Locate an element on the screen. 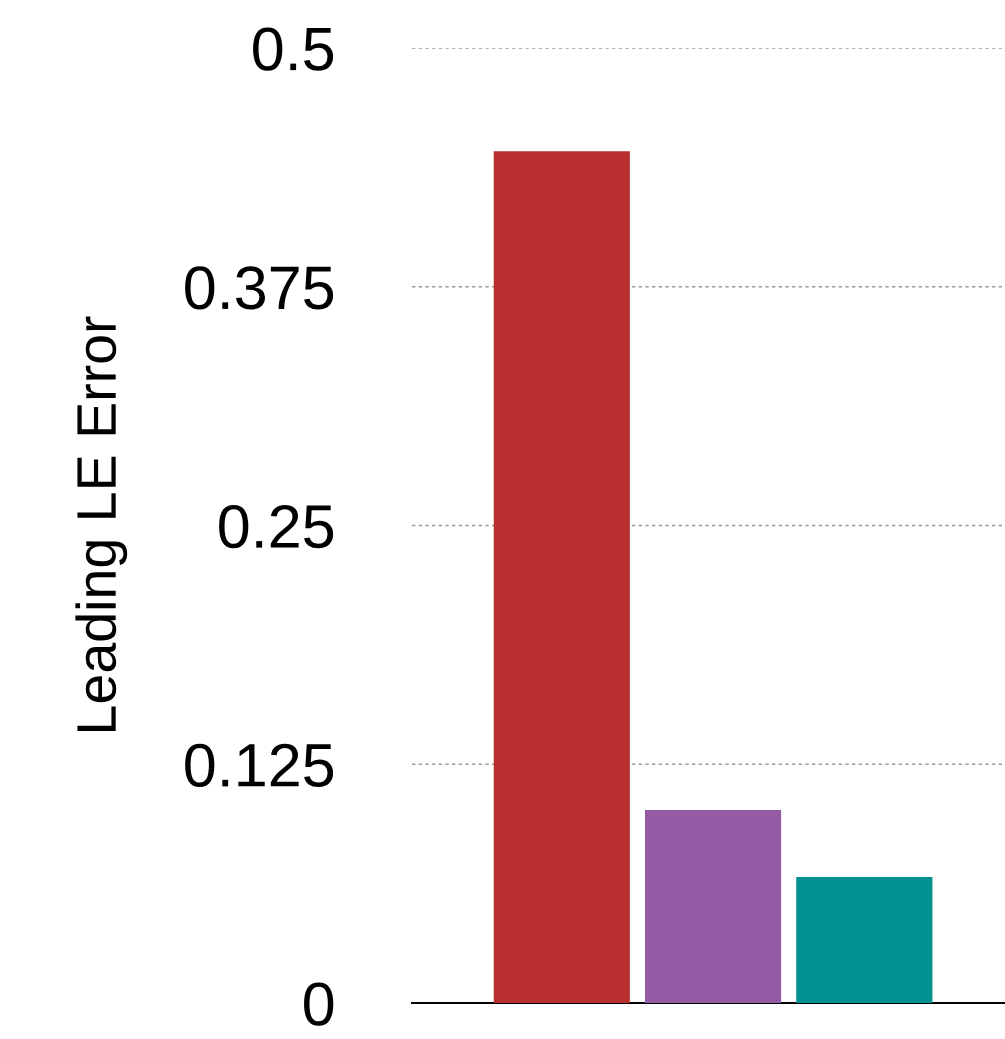 This screenshot has height=1039, width=1005. y-tick-label: 0 is located at coordinates (319, 1004).